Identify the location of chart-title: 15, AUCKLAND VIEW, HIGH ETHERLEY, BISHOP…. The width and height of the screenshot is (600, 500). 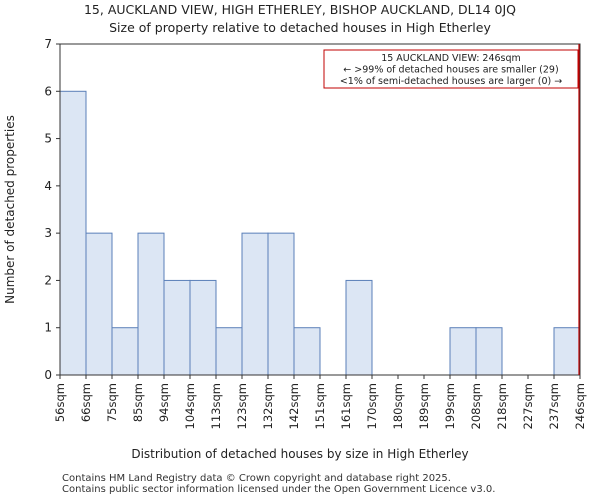
(300, 9).